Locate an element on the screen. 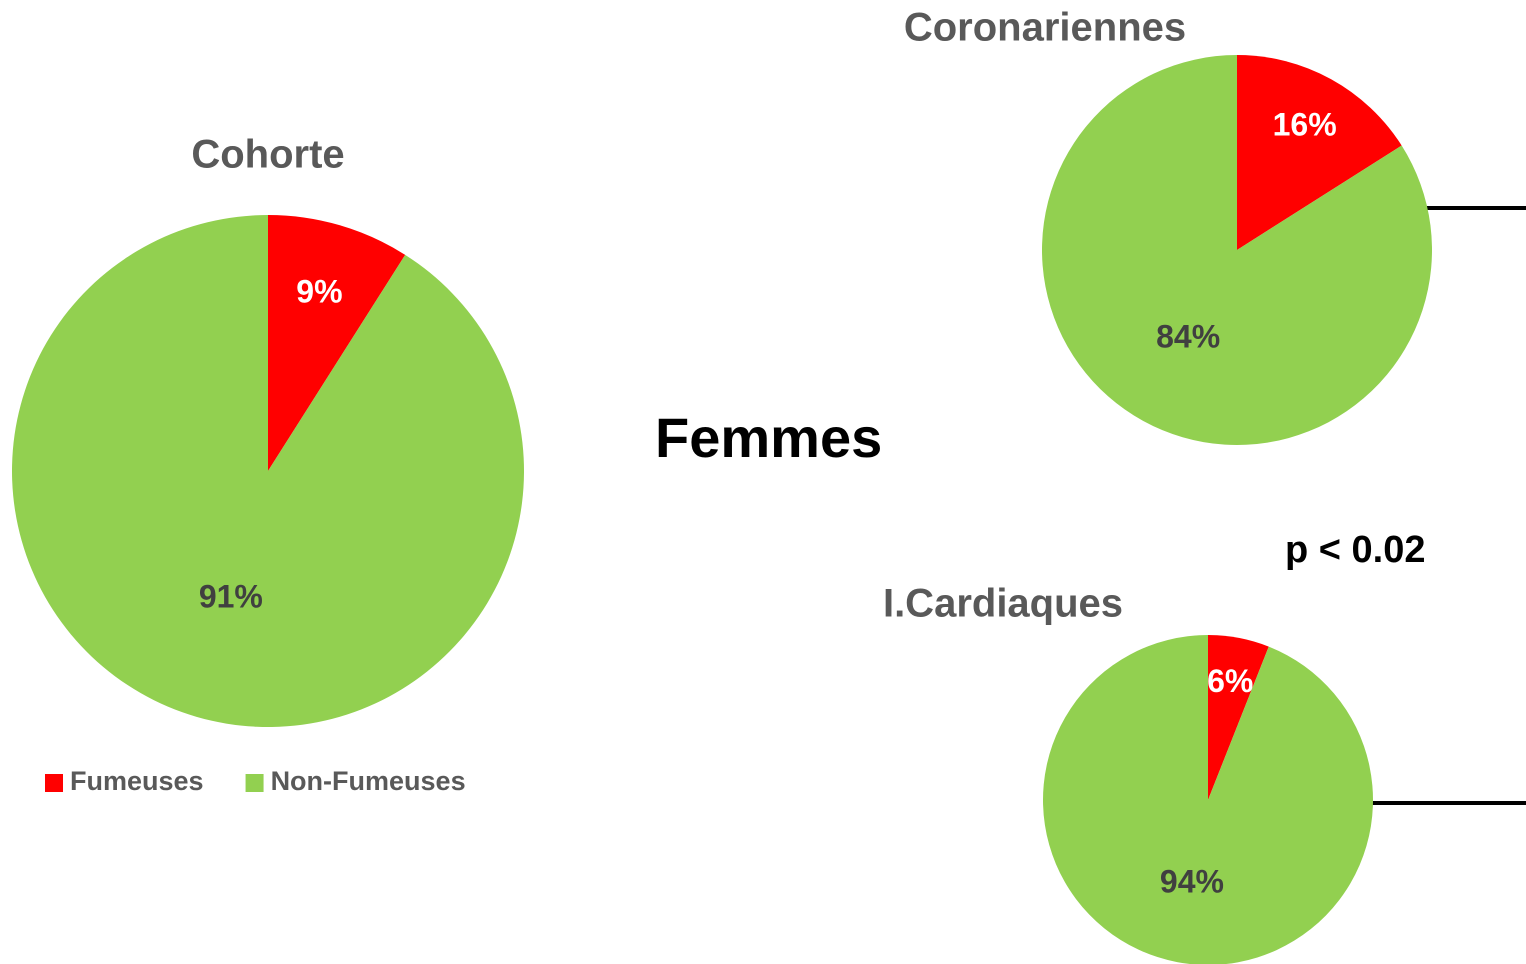 Image resolution: width=1526 pixels, height=964 pixels. legend-label: Non-Fumeuses is located at coordinates (368, 781).